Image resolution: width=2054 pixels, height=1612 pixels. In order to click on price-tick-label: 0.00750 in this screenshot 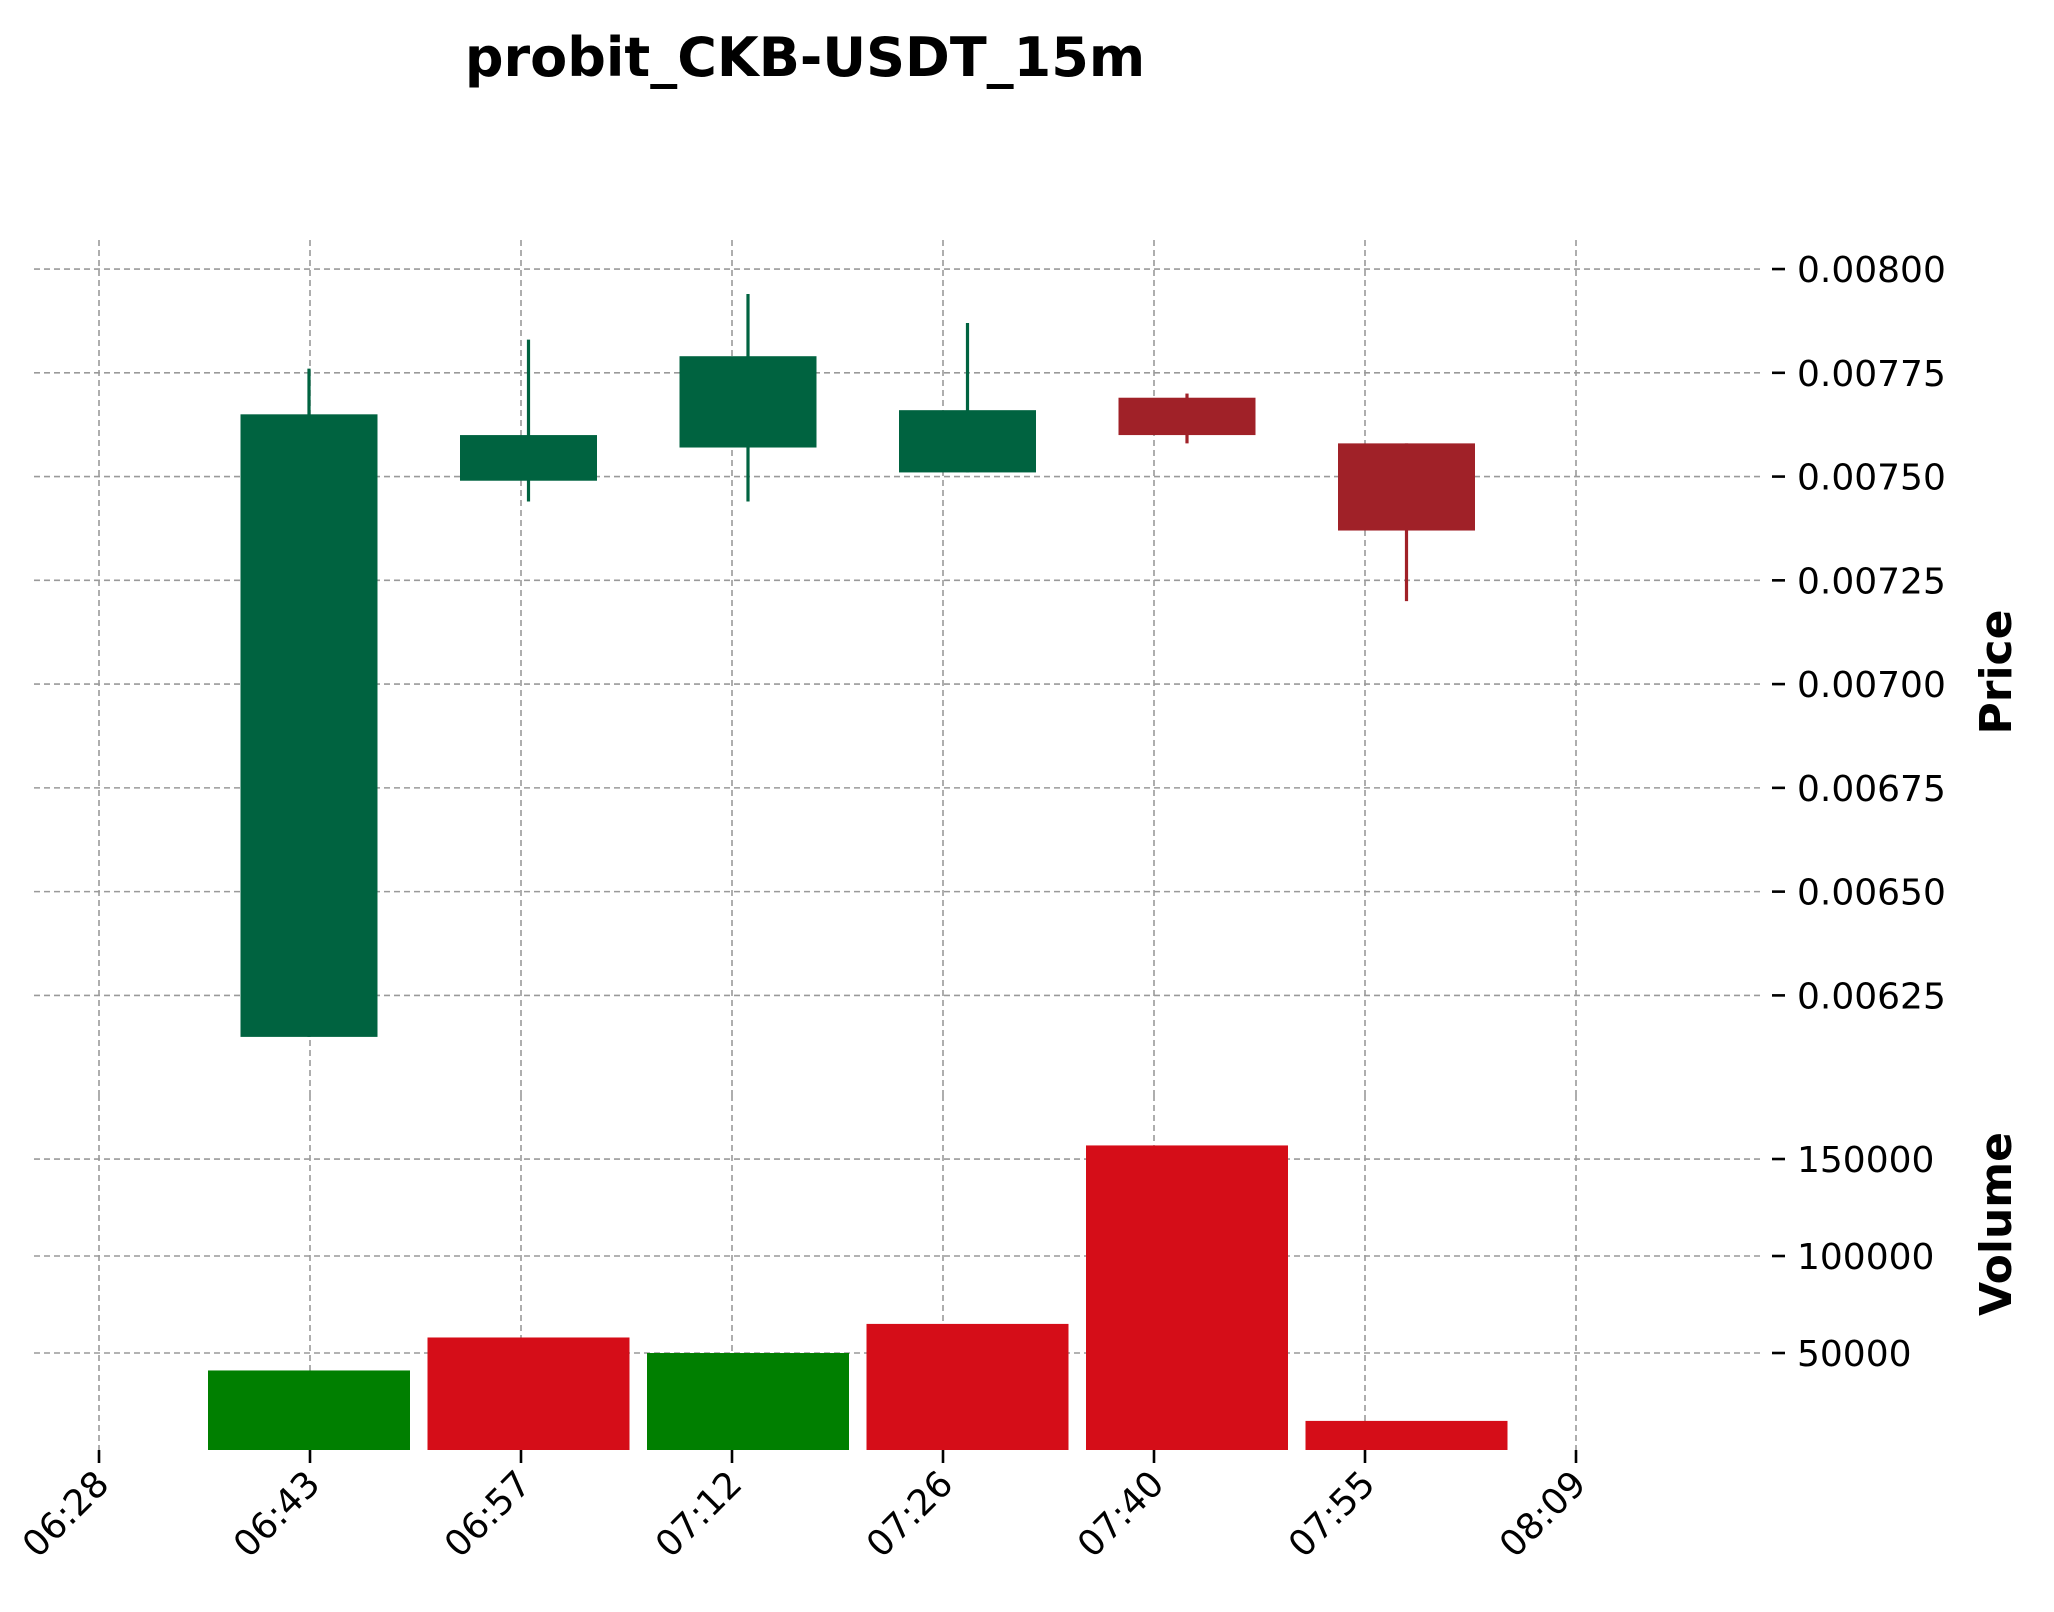, I will do `click(1871, 478)`.